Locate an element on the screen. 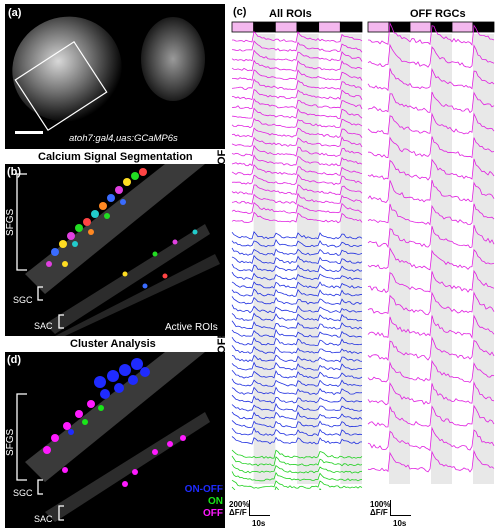 Image resolution: width=500 pixels, height=532 pixels. roi-image is located at coordinates (118, 250).